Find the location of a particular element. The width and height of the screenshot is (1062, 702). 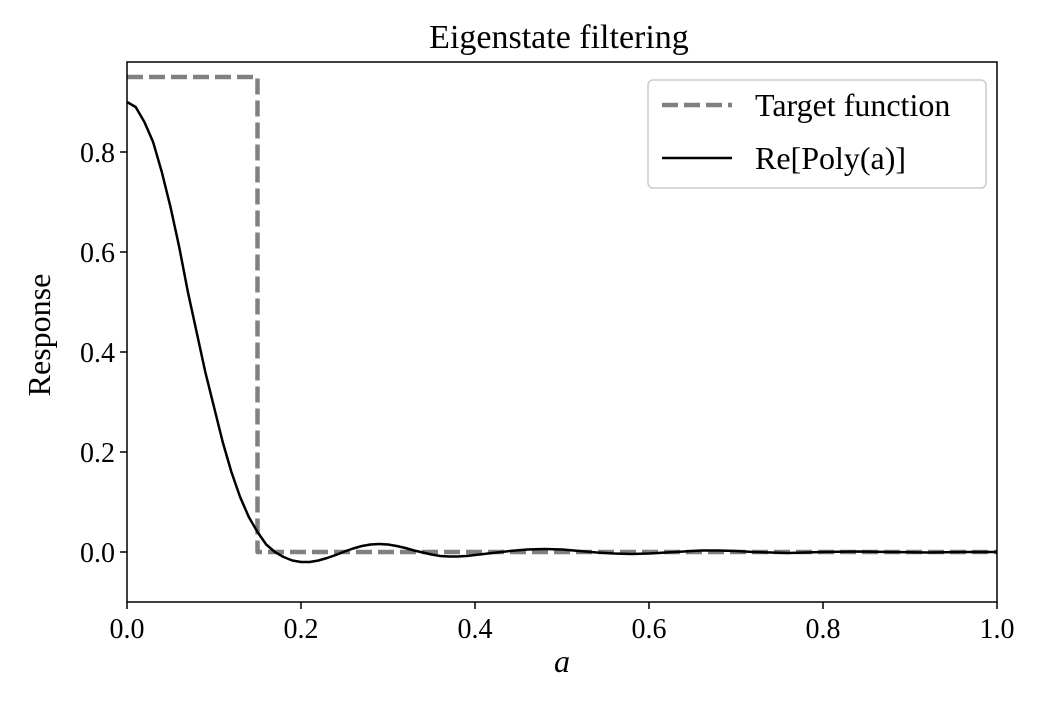

legend-label-re-poly: Re[Poly(a)] is located at coordinates (830, 158).